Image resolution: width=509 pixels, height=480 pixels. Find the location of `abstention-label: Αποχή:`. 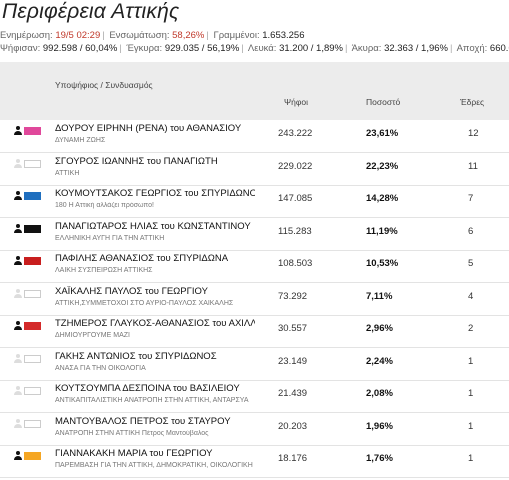

abstention-label: Αποχή: is located at coordinates (472, 48).